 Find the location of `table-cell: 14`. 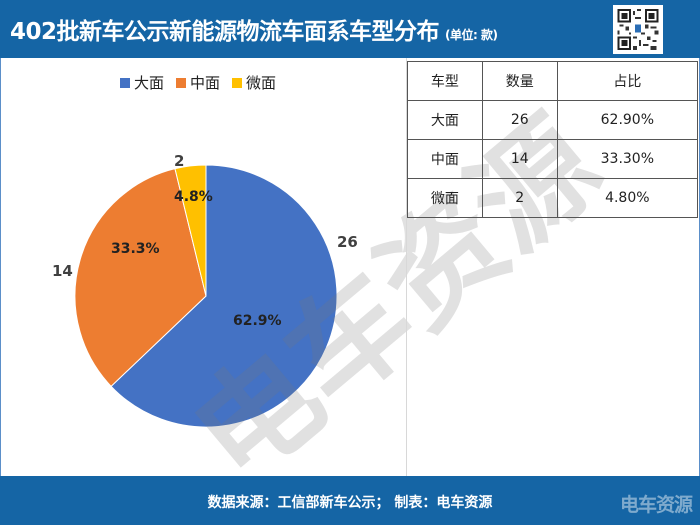

table-cell: 14 is located at coordinates (519, 159).